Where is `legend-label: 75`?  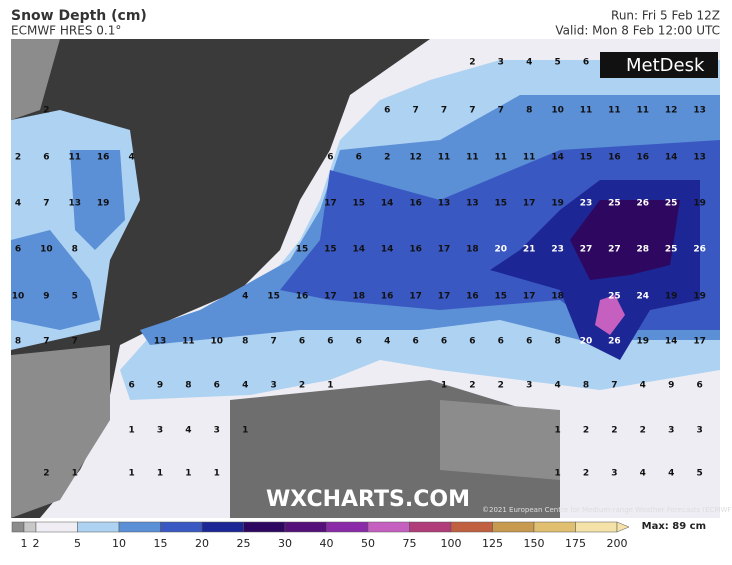
legend-label: 75 is located at coordinates (410, 543).